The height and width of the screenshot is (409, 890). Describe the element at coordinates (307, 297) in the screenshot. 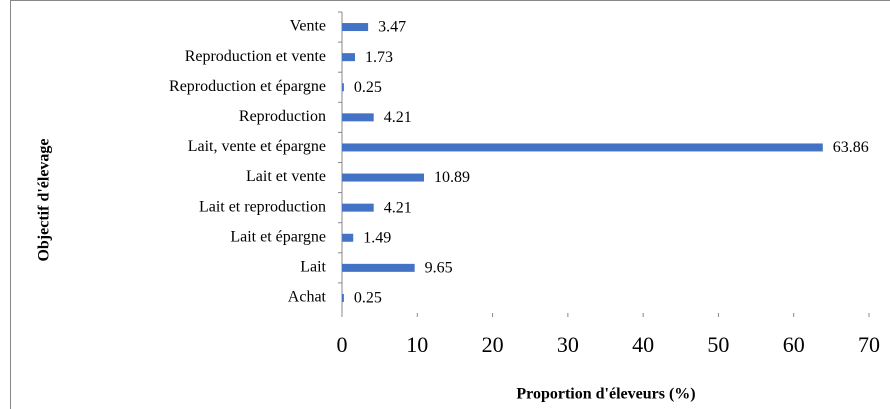

I see `y-tick-label: Achat` at that location.